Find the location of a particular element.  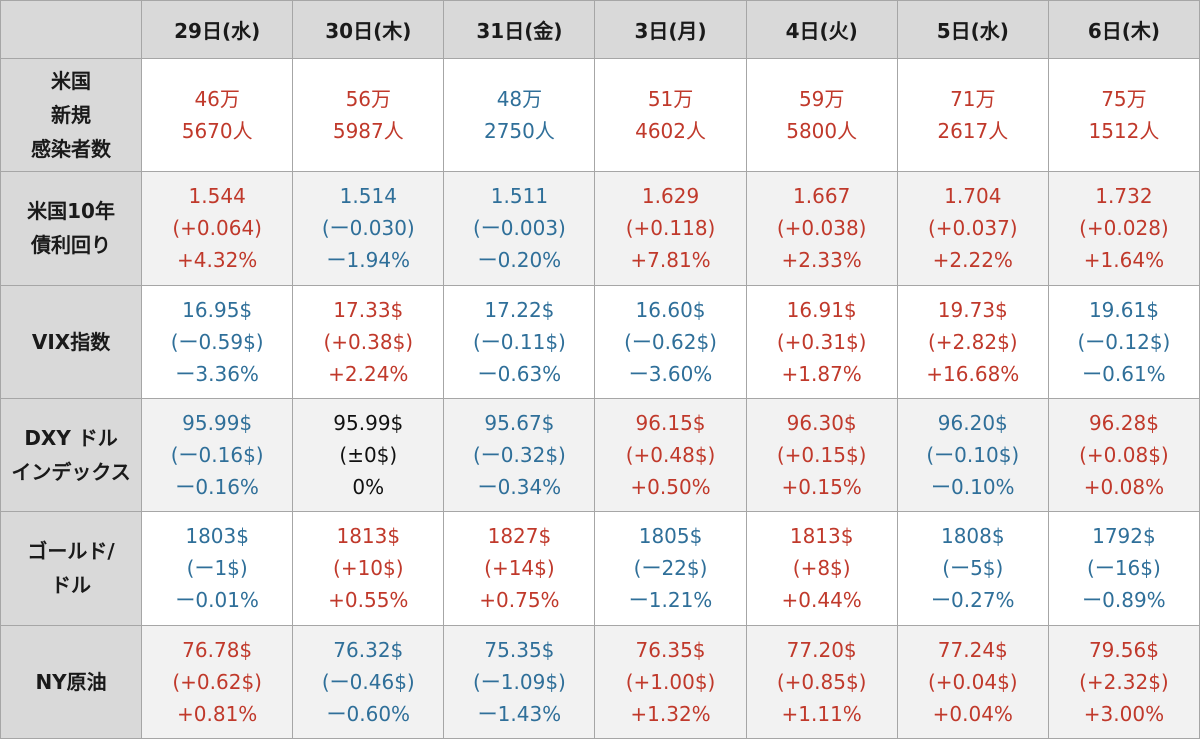

cell-change: (ー0.030) is located at coordinates (368, 228).